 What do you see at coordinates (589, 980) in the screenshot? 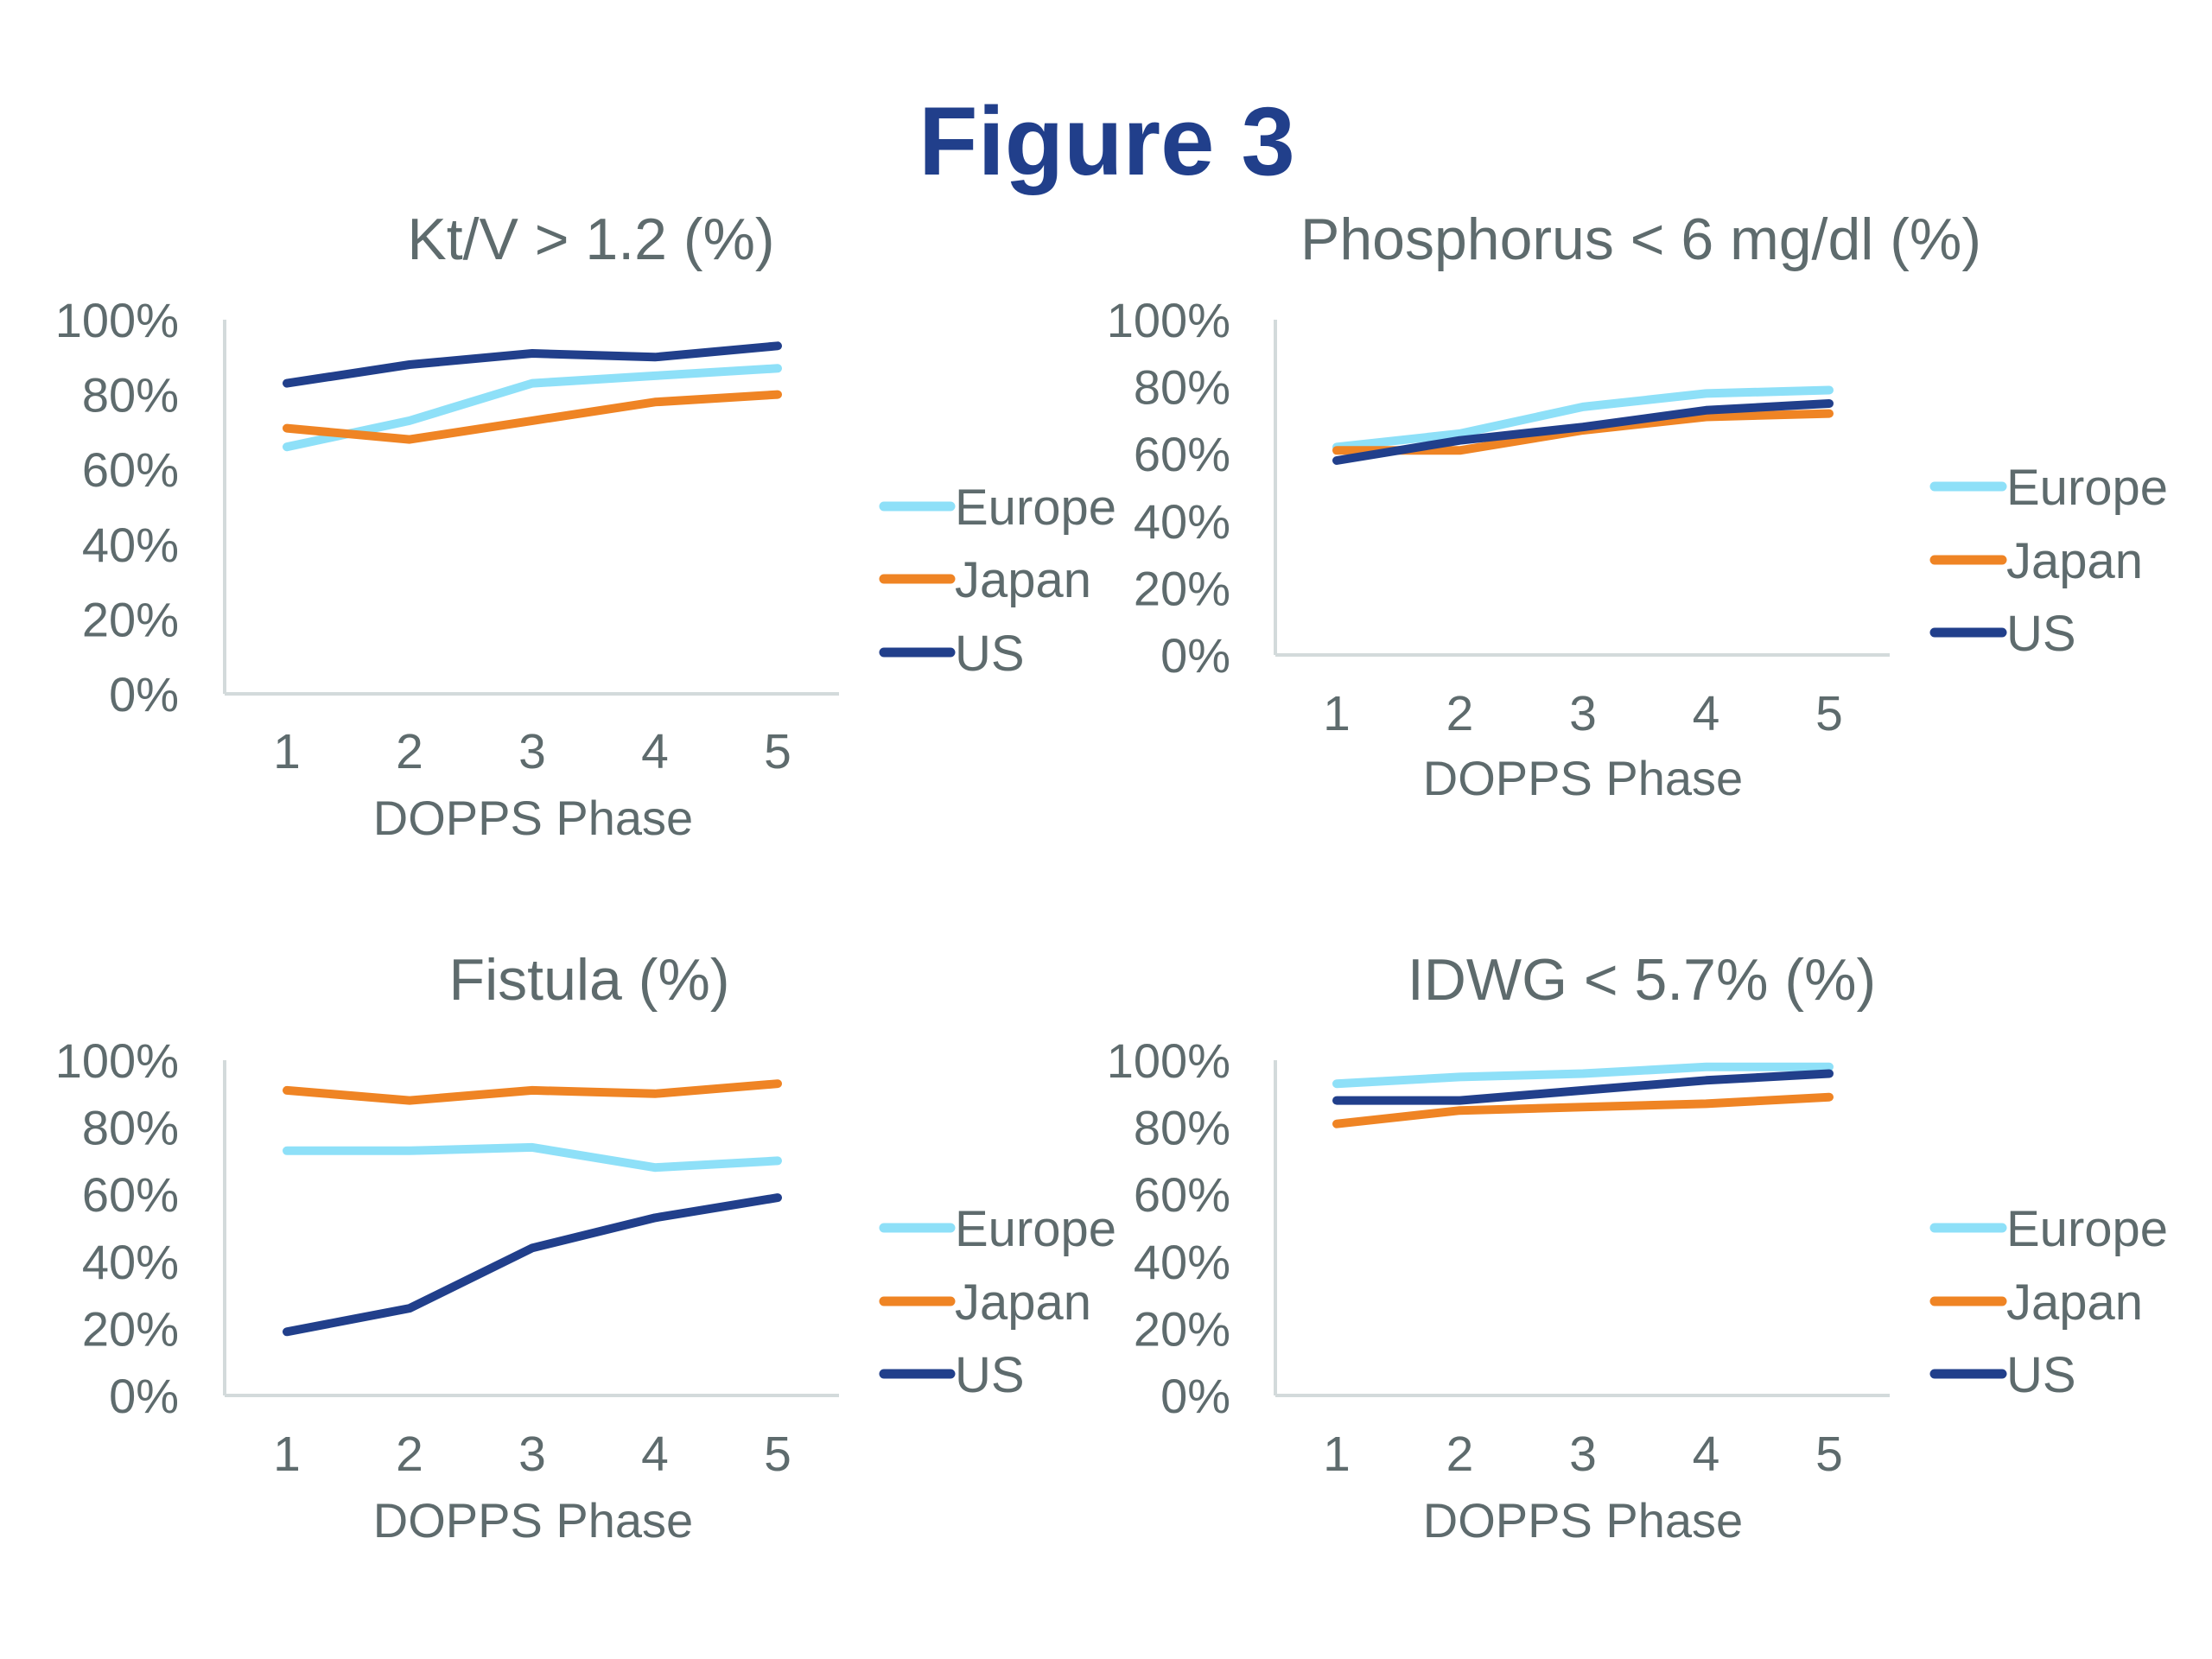
I see `chart-title: Fistula (%)` at bounding box center [589, 980].